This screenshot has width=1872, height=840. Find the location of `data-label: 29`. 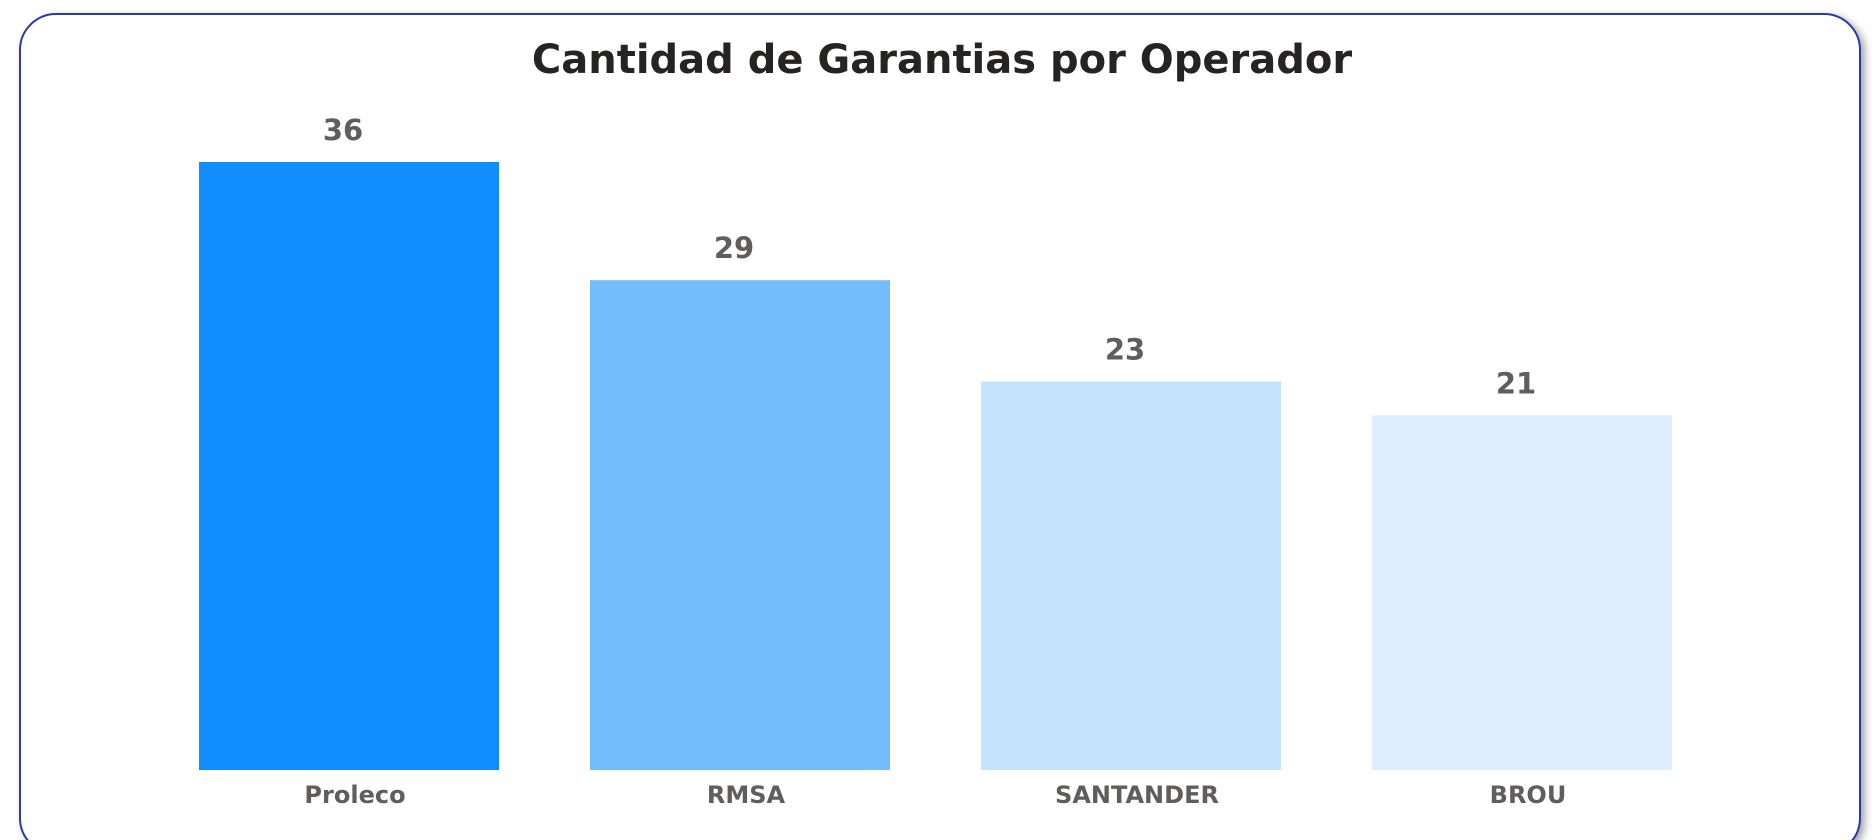

data-label: 29 is located at coordinates (734, 248).